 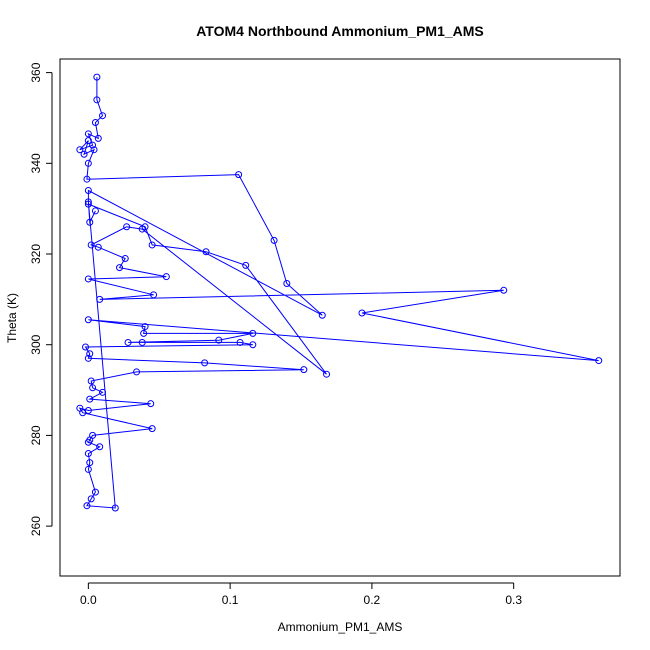 What do you see at coordinates (36, 435) in the screenshot?
I see `y-tick-label: 280` at bounding box center [36, 435].